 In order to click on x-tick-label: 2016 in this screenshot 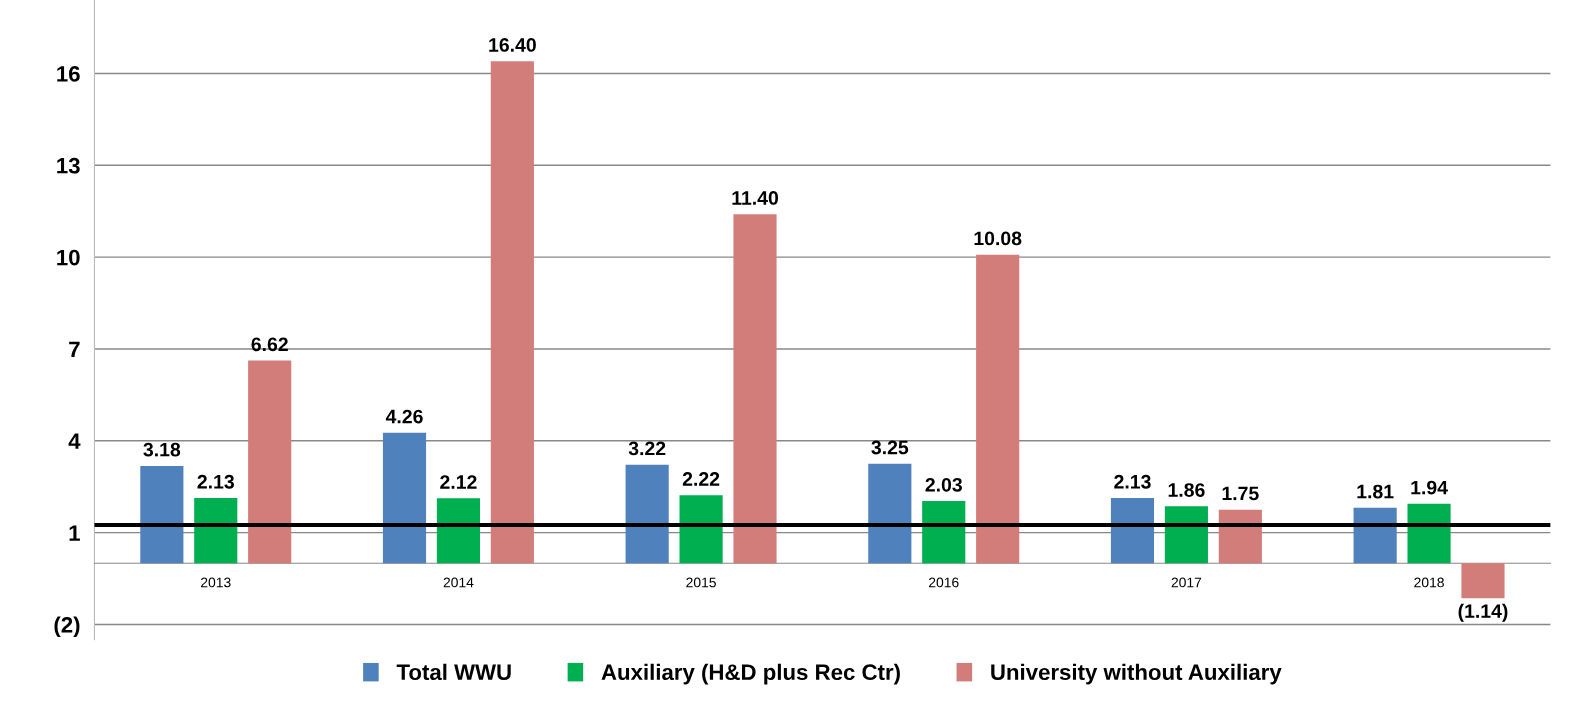, I will do `click(944, 582)`.